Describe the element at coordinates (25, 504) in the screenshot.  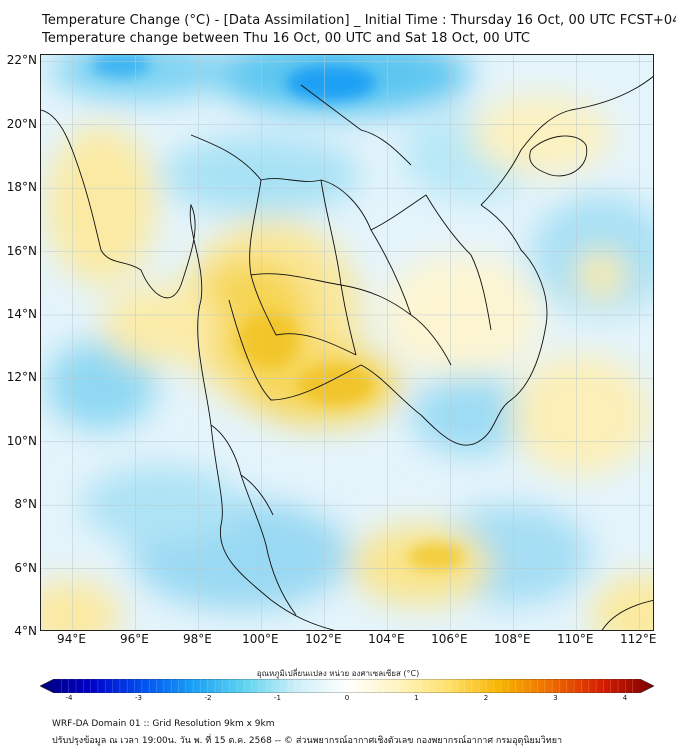
I see `latitude-label: 8°N` at that location.